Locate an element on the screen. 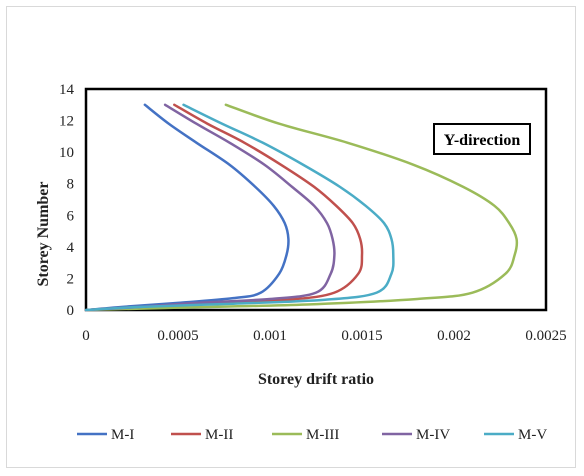  x-tick-label: 0.002 is located at coordinates (454, 336).